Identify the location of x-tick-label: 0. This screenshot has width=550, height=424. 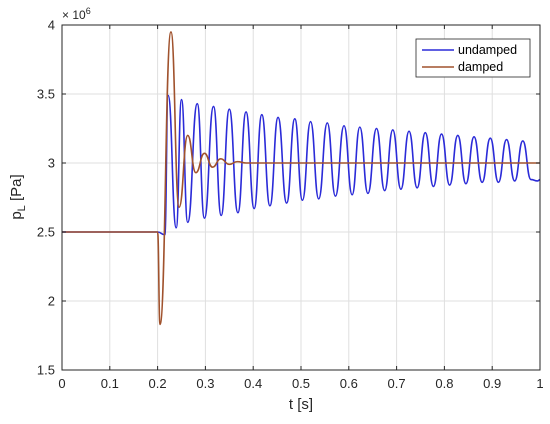
(61, 383).